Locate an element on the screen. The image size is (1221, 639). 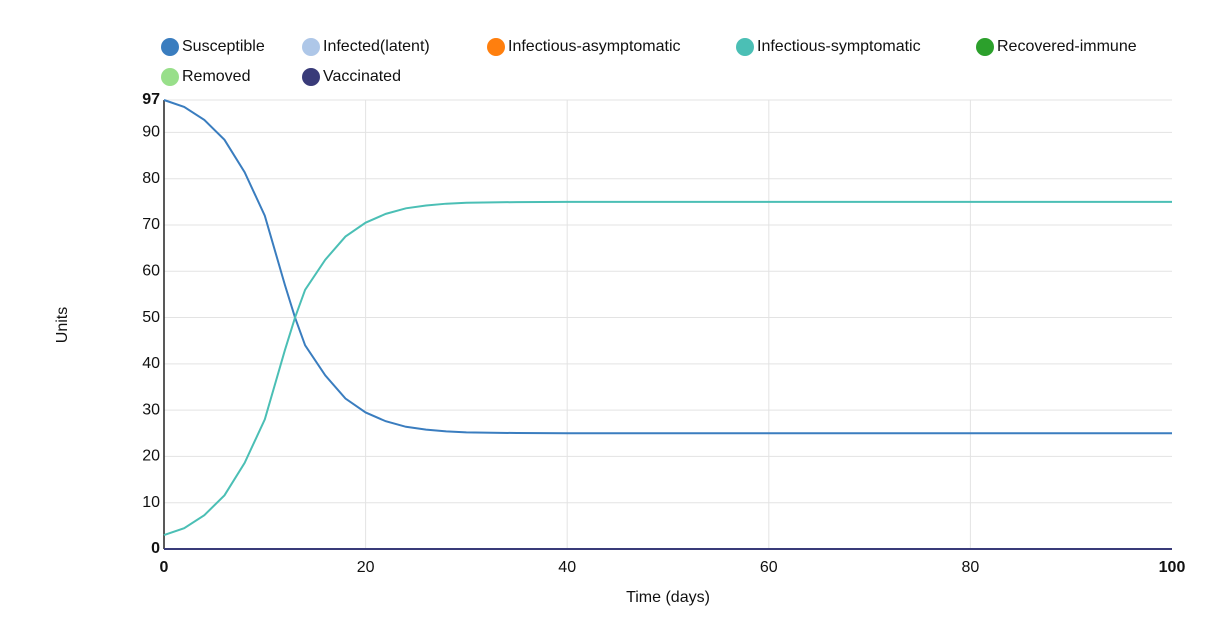
x-tick-label: 40 is located at coordinates (567, 567).